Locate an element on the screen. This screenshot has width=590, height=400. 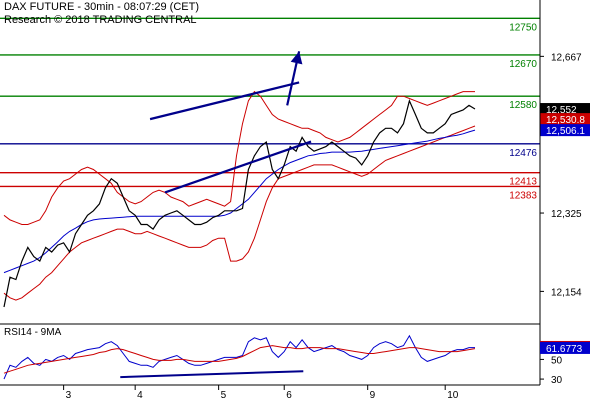
badge-label-red: 12,530.8 is located at coordinates (565, 120).